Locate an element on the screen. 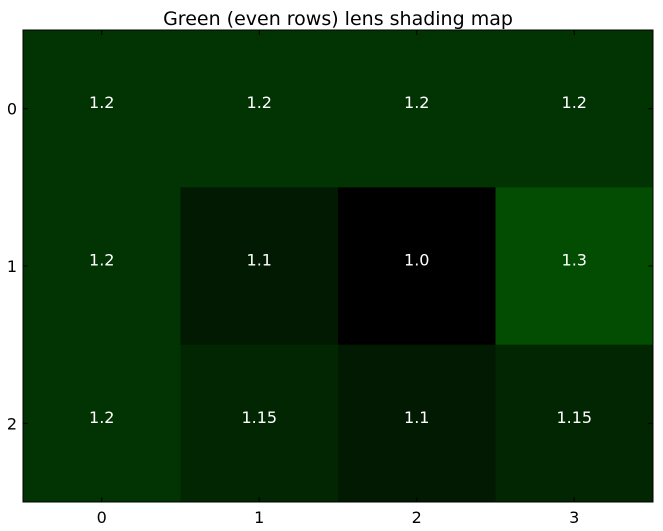 This screenshot has height=531, width=663. x-tick-label: 0 is located at coordinates (102, 517).